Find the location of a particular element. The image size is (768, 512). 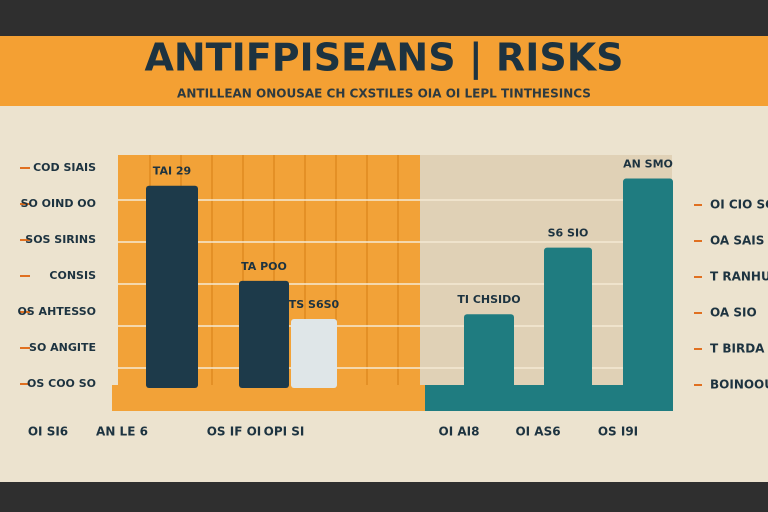

left-label: SO OIND OO is located at coordinates (58, 203).